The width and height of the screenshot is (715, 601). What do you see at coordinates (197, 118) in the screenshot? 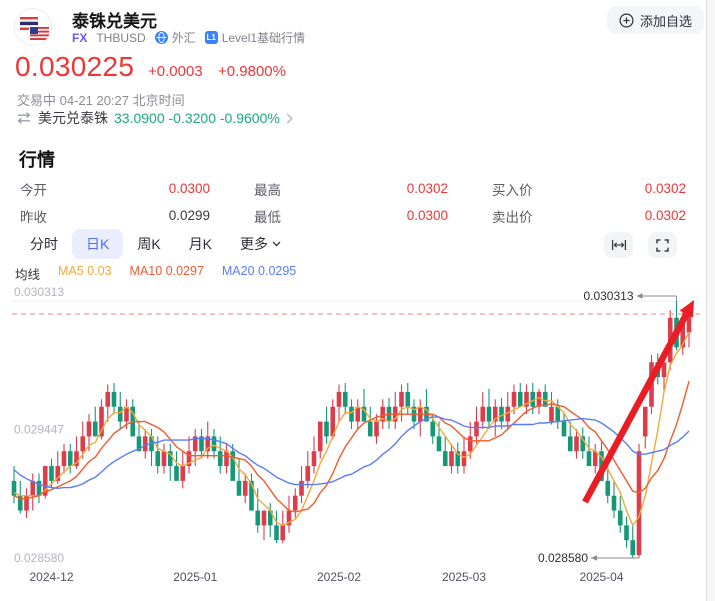
I see `related-pair-quote: 33.0900 -0.3200 -0.9600%` at bounding box center [197, 118].